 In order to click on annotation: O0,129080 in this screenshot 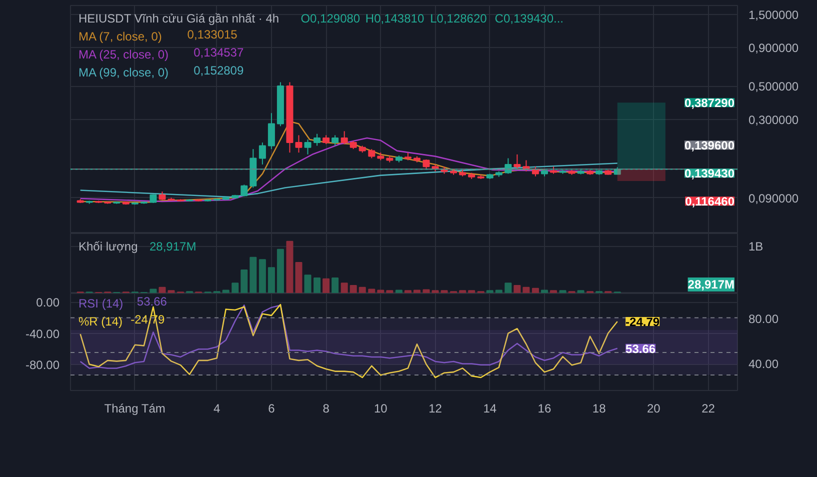, I will do `click(330, 19)`.